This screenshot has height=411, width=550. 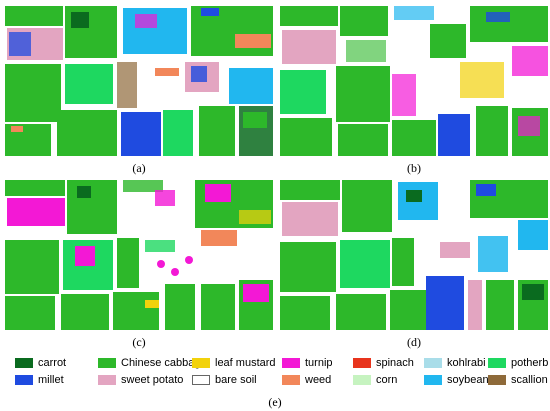 I want to click on legend-label: leaf mustard, so click(x=245, y=363).